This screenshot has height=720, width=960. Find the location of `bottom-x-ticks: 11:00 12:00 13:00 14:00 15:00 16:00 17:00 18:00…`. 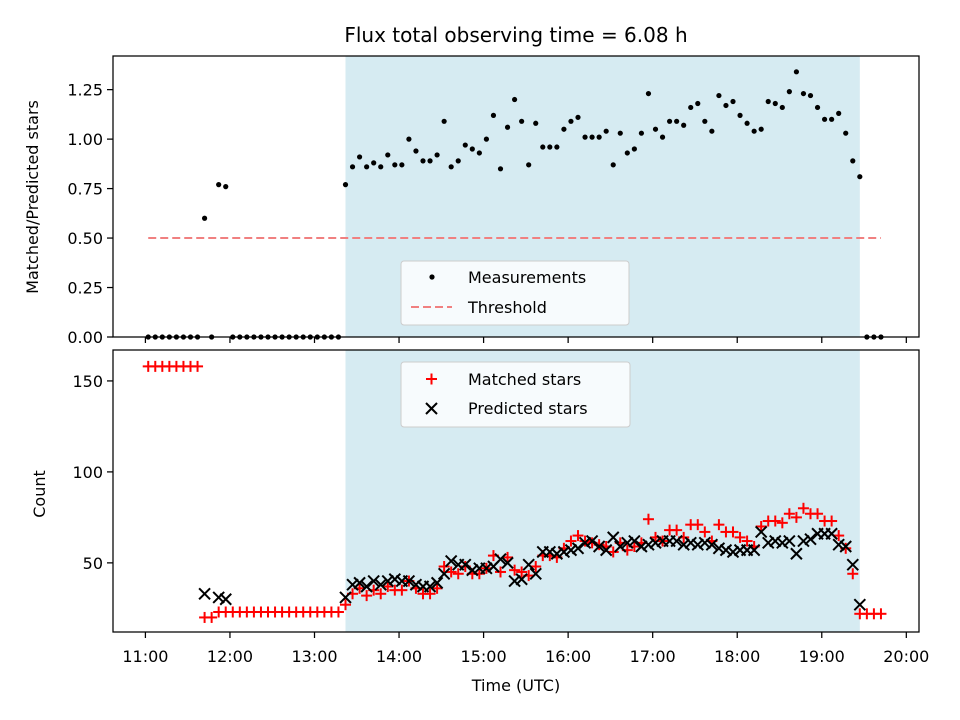

bottom-x-ticks: 11:00 12:00 13:00 14:00 15:00 16:00 17:00 18:00… is located at coordinates (525, 649).